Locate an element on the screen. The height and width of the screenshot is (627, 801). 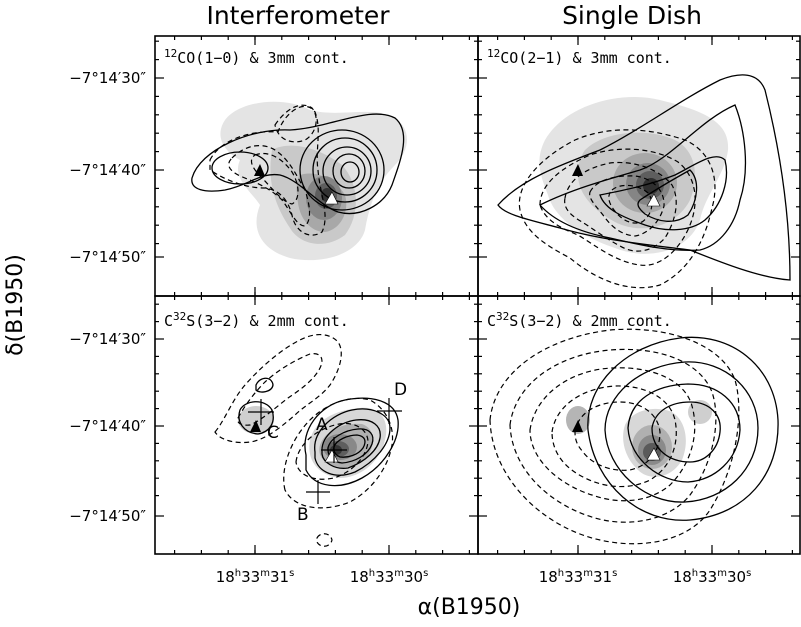
marker-d: D is located at coordinates (392, 402).